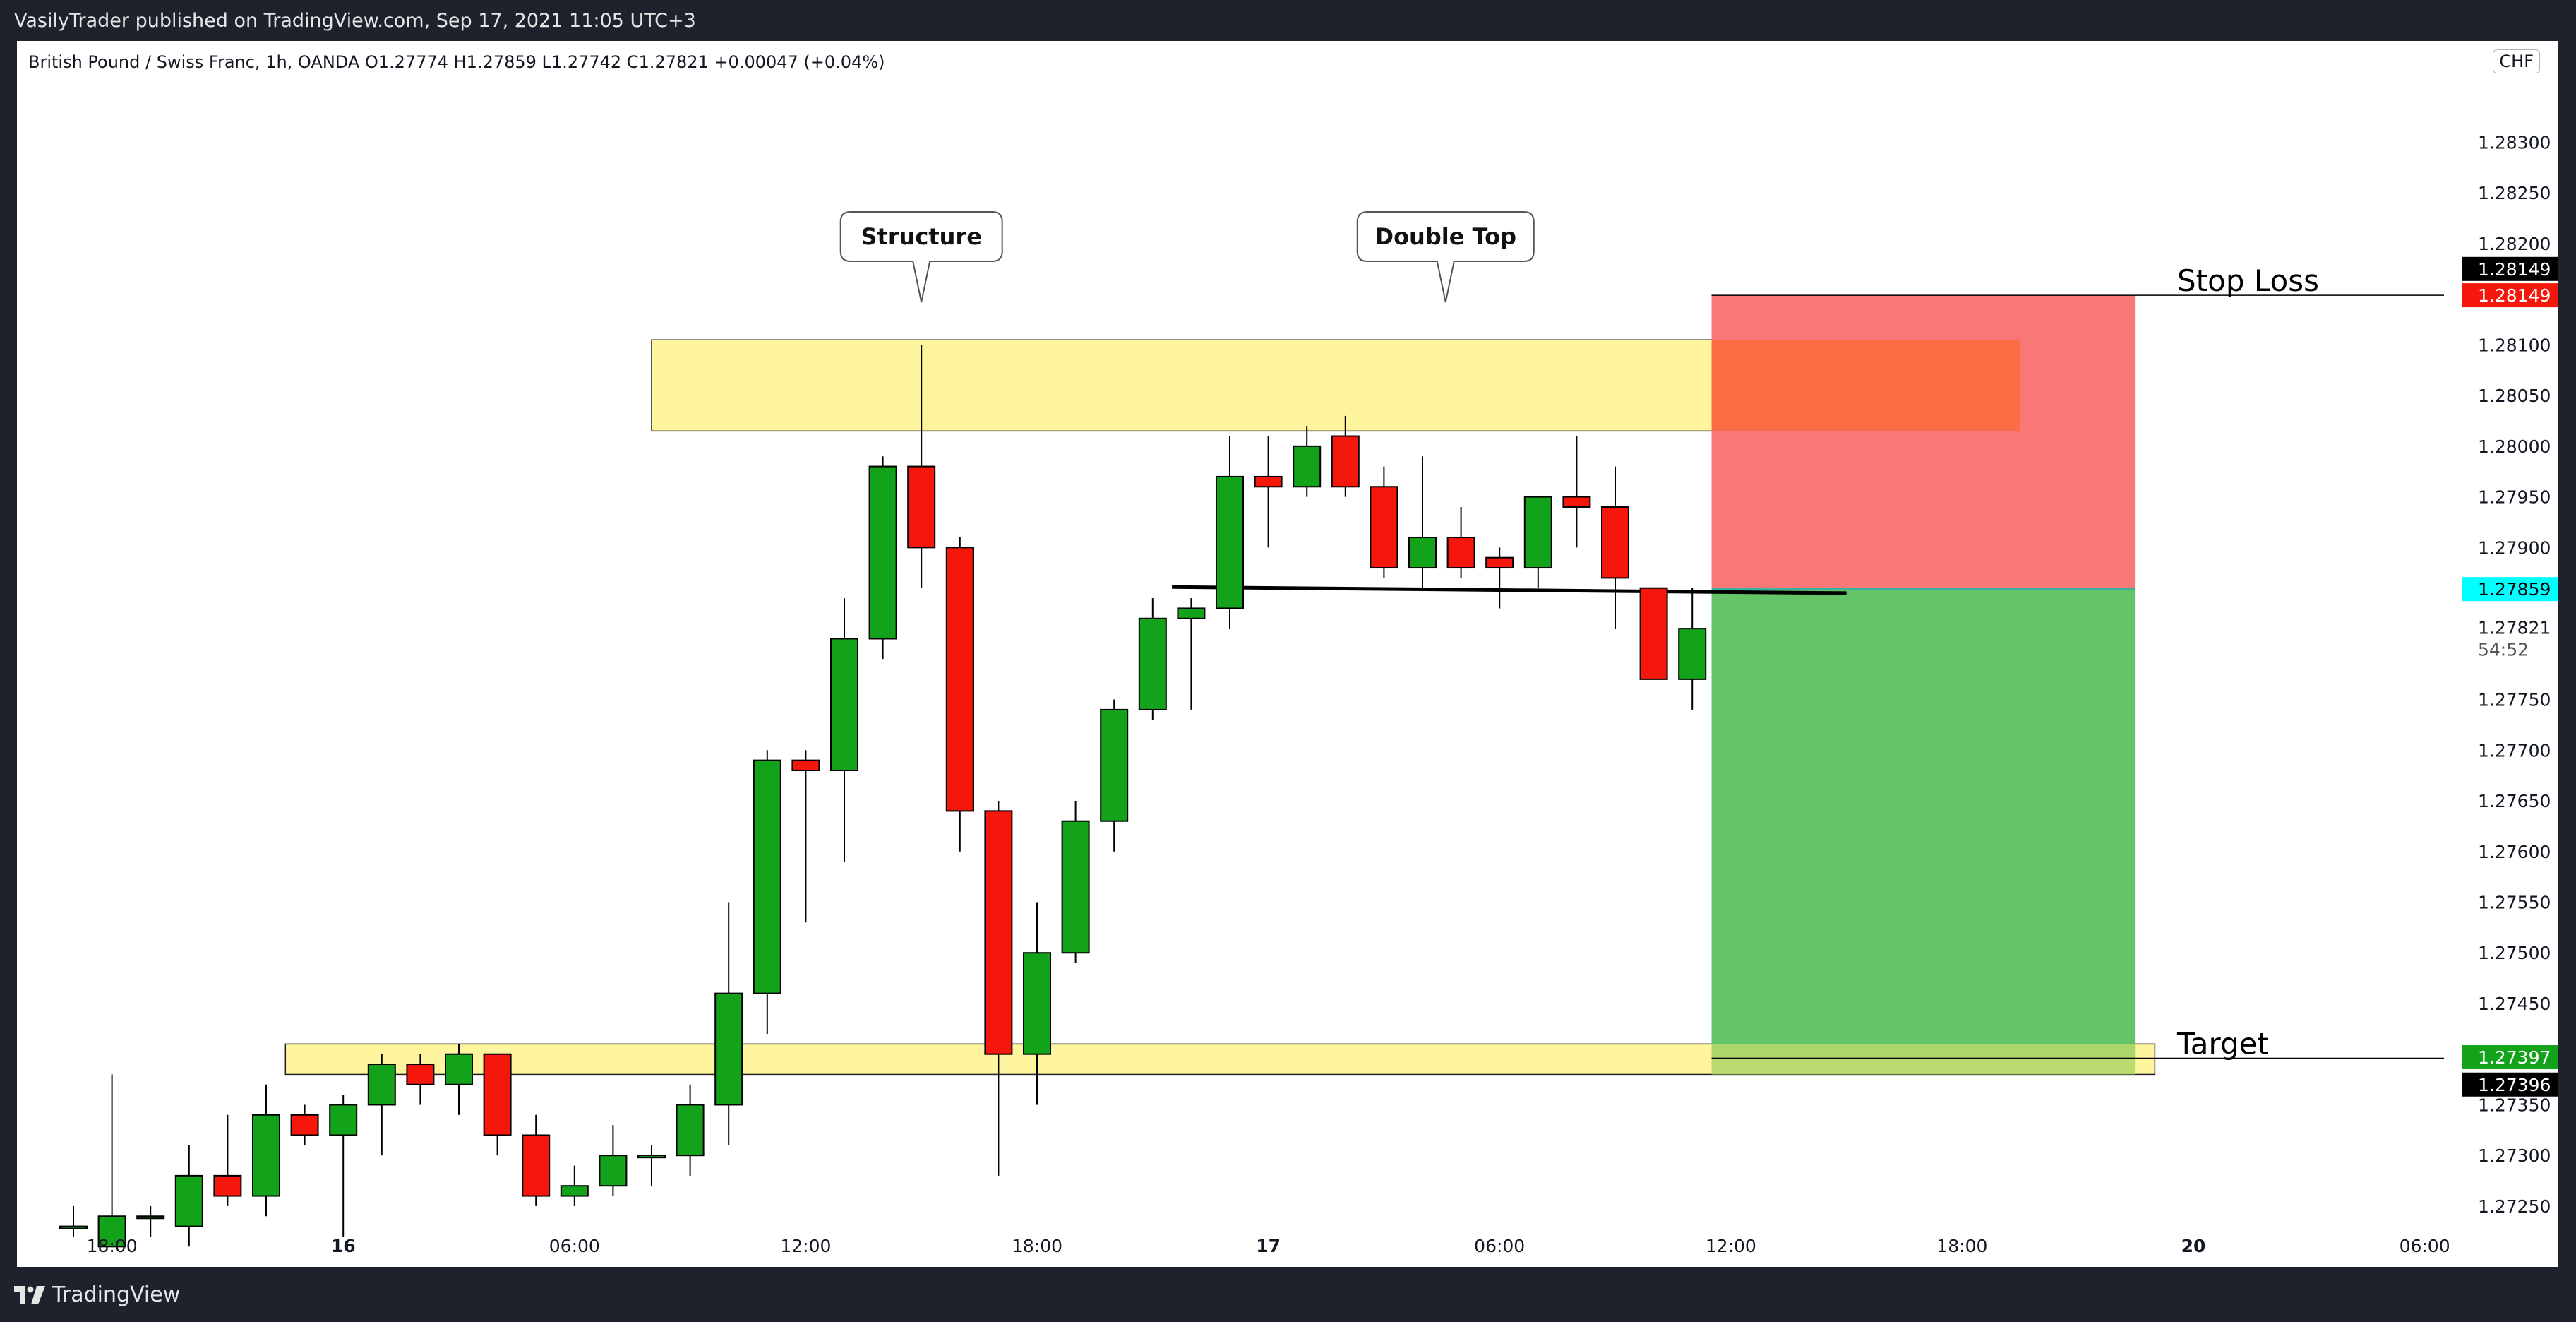 The height and width of the screenshot is (1322, 2576). What do you see at coordinates (2514, 953) in the screenshot?
I see `y-tick-label: 1.27500` at bounding box center [2514, 953].